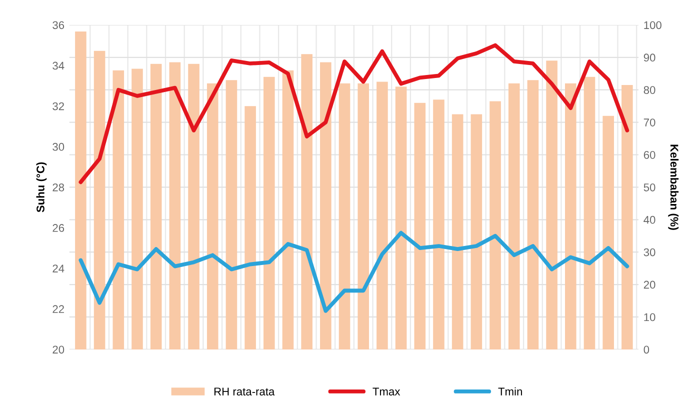 The height and width of the screenshot is (416, 694). I want to click on y2-tick-label: 40, so click(650, 220).